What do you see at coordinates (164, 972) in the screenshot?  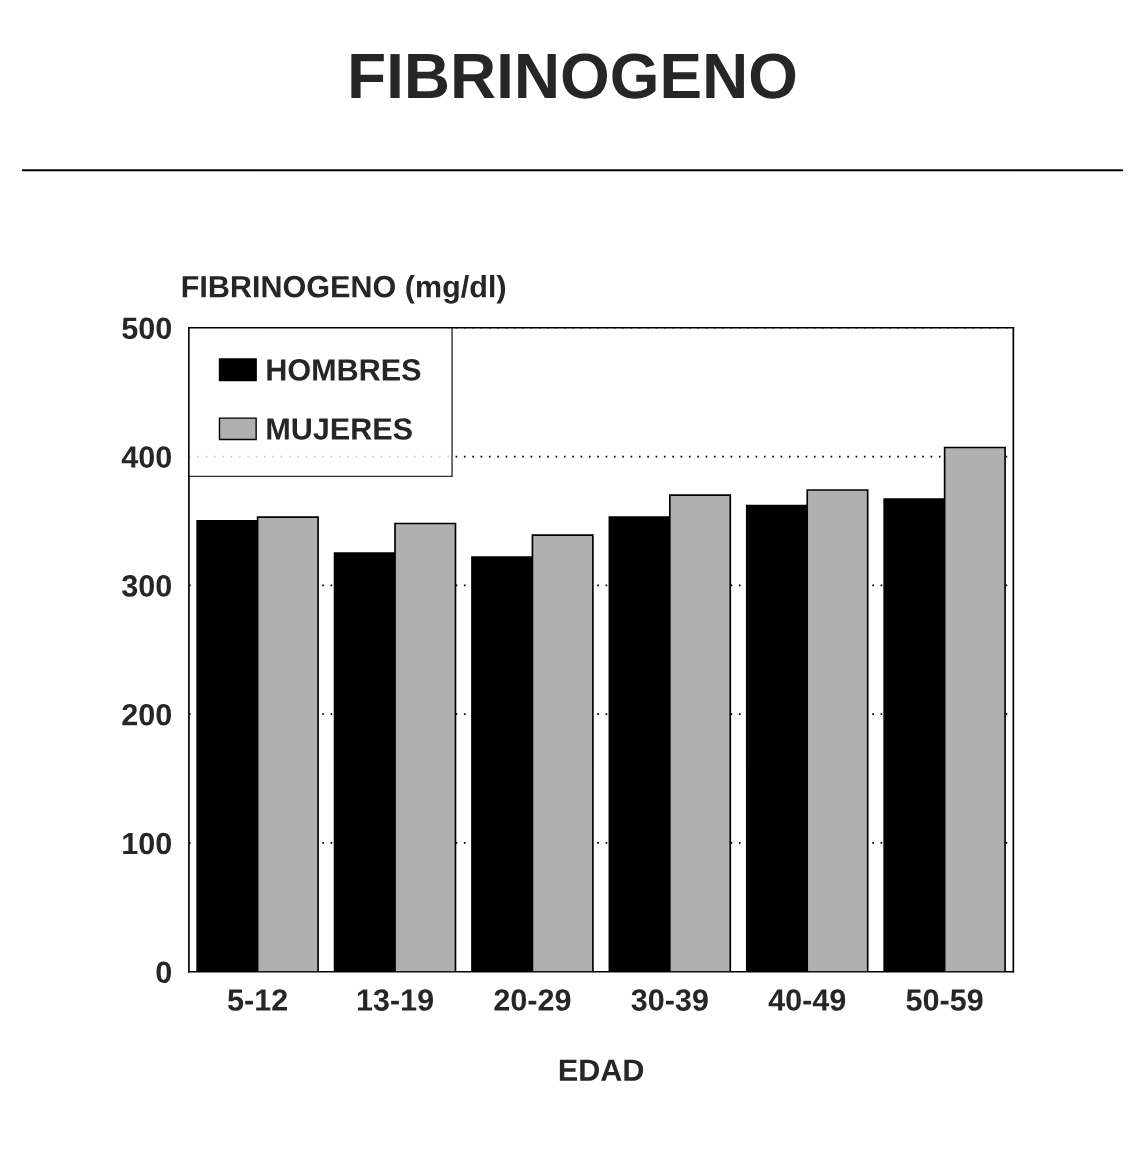 I see `y-tick-label: 0` at bounding box center [164, 972].